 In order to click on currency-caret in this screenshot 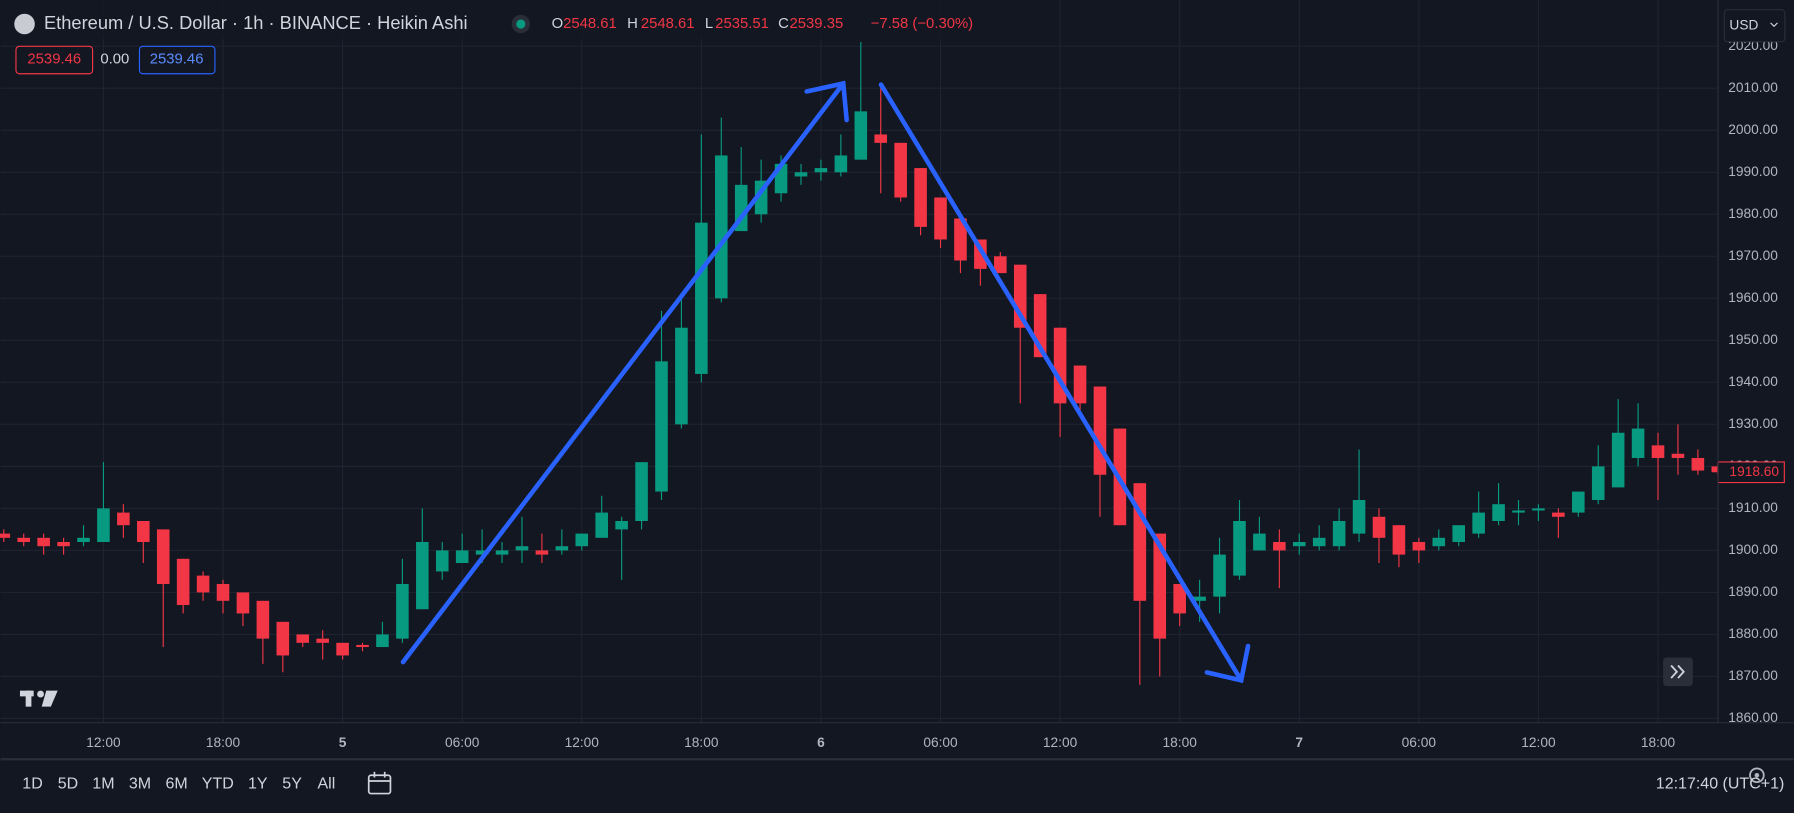, I will do `click(1774, 25)`.